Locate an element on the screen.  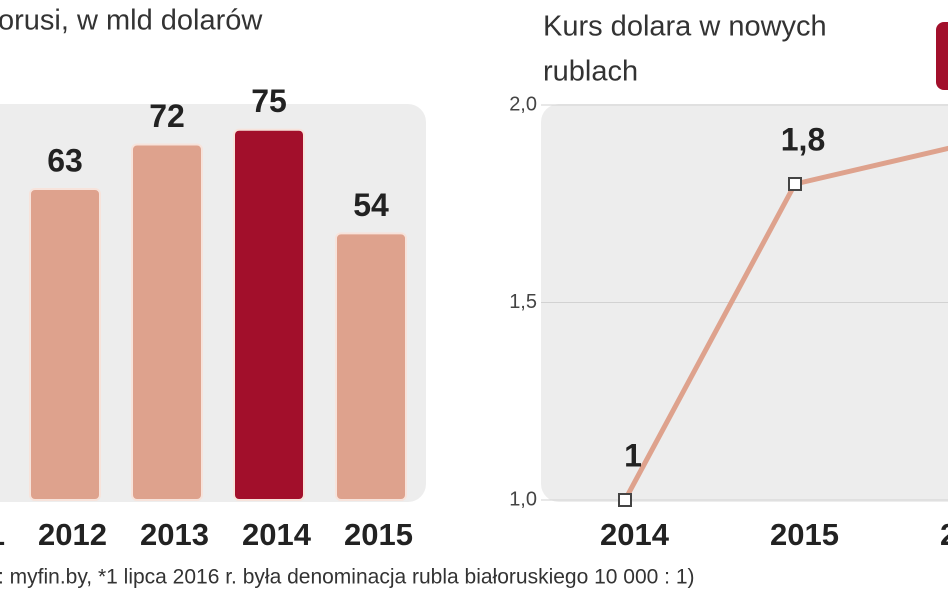
y-tick-label: 2,0 is located at coordinates (523, 104).